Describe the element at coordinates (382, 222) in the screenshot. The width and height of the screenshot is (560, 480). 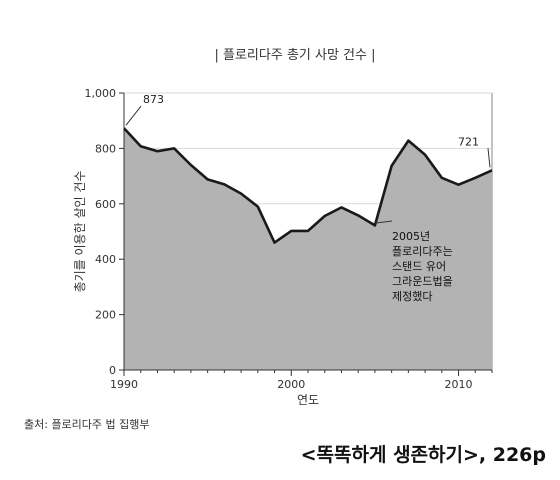
I see `annotation-leader` at that location.